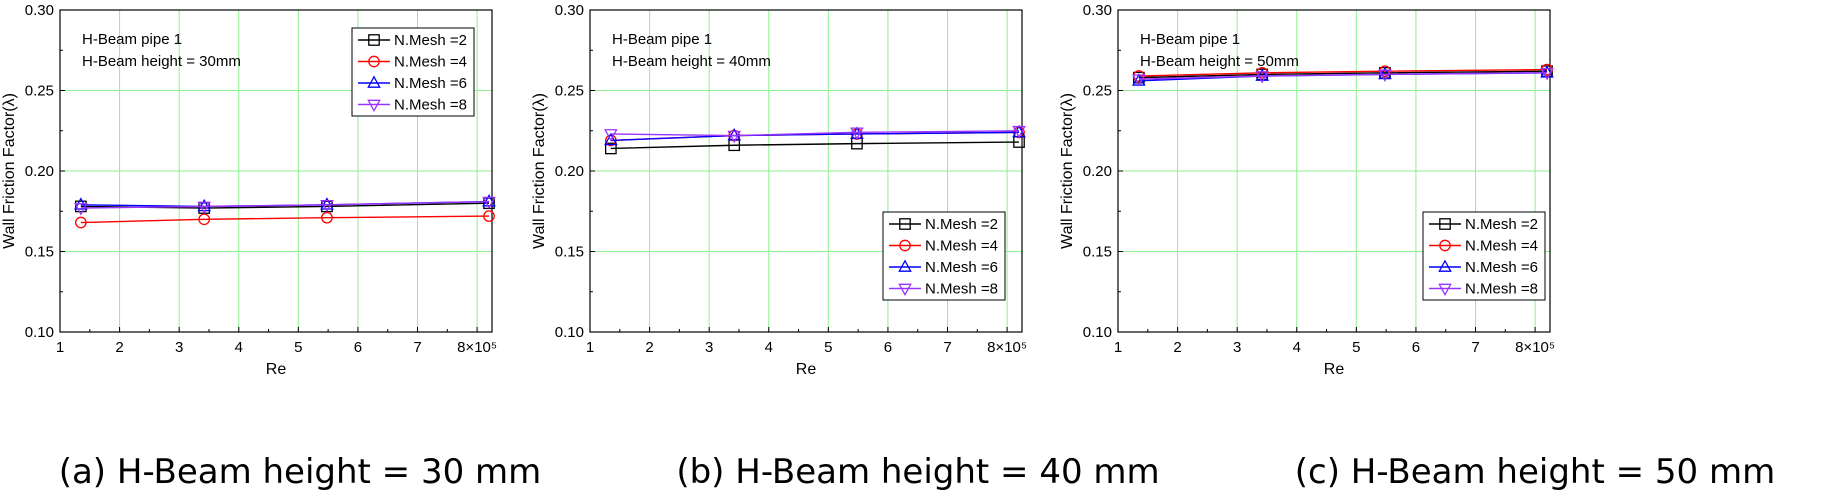 Image resolution: width=1835 pixels, height=501 pixels. Describe the element at coordinates (161, 61) in the screenshot. I see `annotation-text: H-Beam height = 30mm` at that location.